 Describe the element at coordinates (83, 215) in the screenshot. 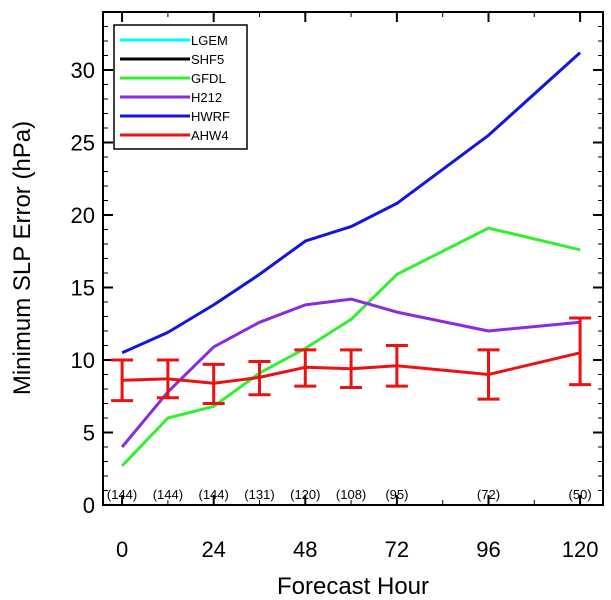

I see `y-tick-label: 20` at that location.